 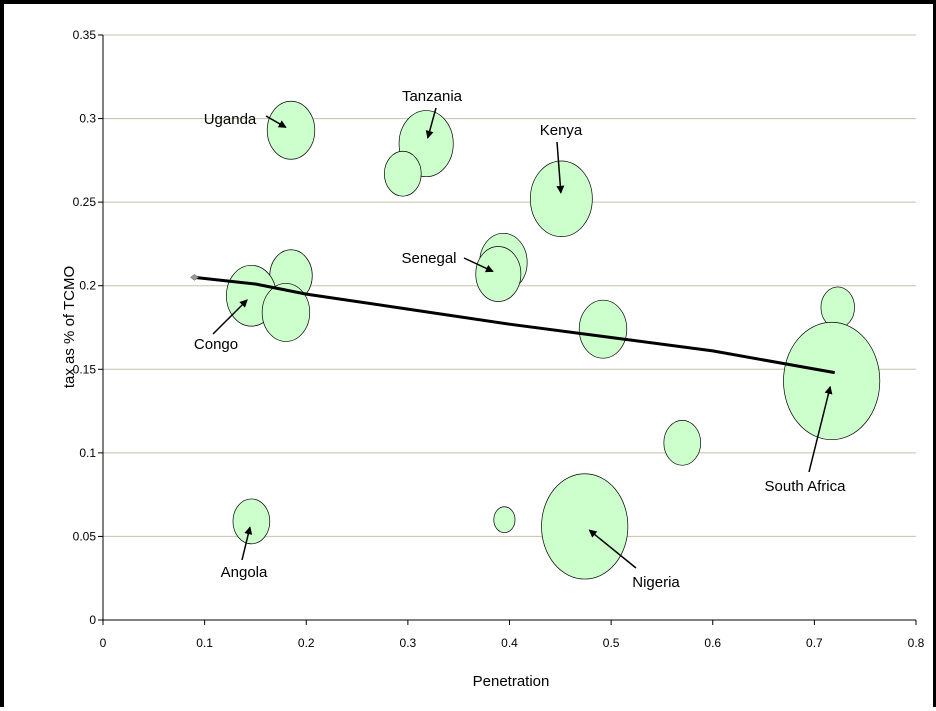 What do you see at coordinates (230, 119) in the screenshot?
I see `annotation-label: Uganda` at bounding box center [230, 119].